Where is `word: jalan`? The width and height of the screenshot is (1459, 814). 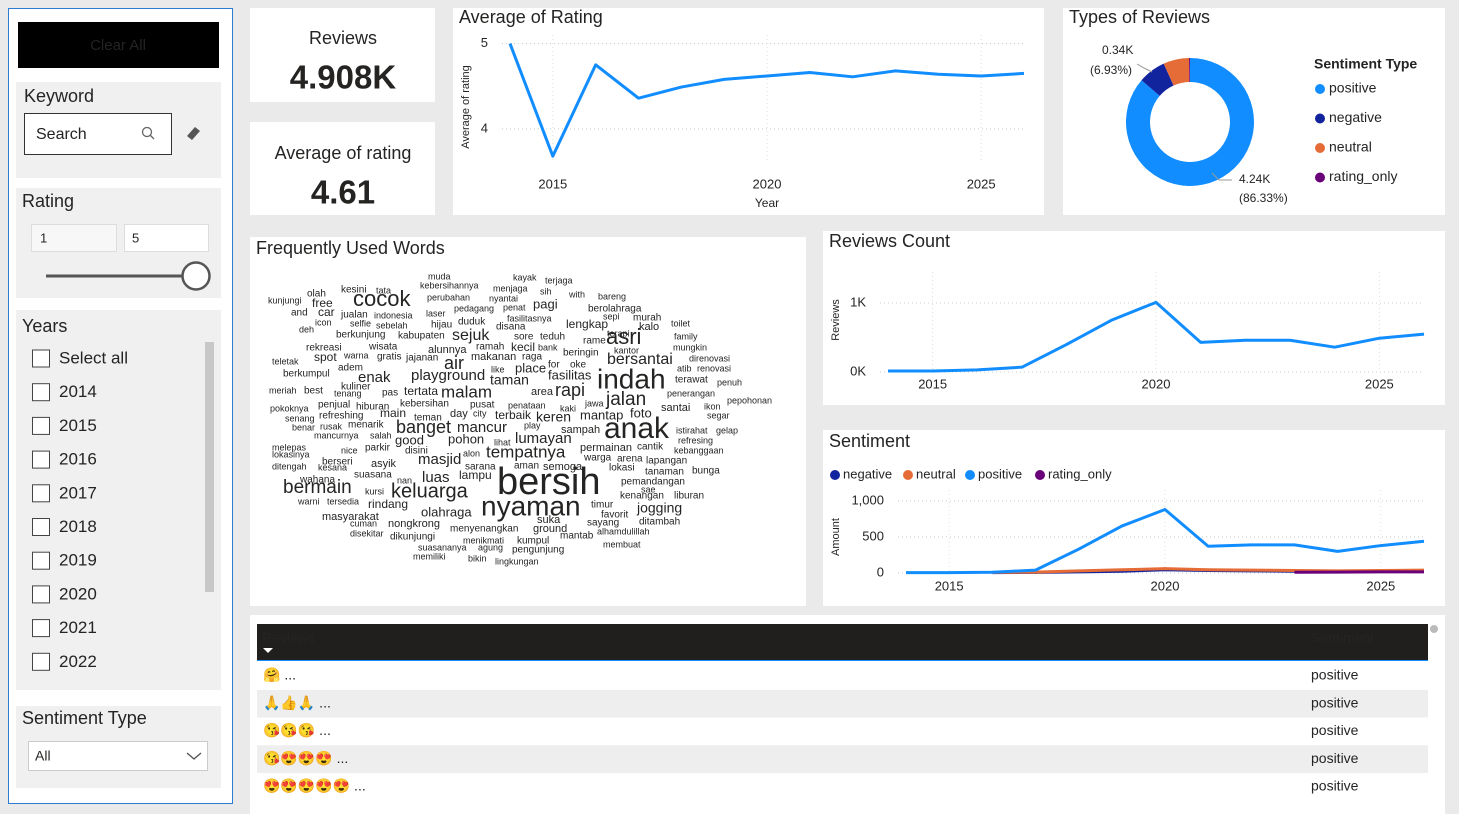 word: jalan is located at coordinates (625, 399).